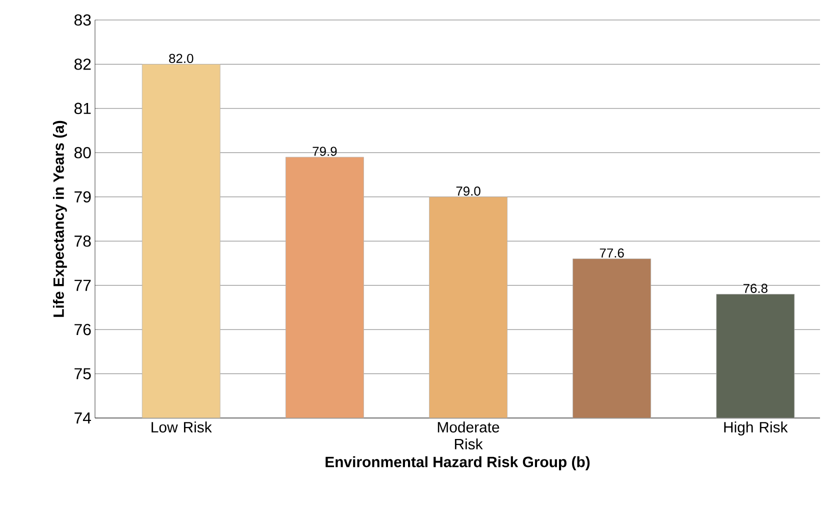  What do you see at coordinates (82, 64) in the screenshot?
I see `y-tick-label: 82` at bounding box center [82, 64].